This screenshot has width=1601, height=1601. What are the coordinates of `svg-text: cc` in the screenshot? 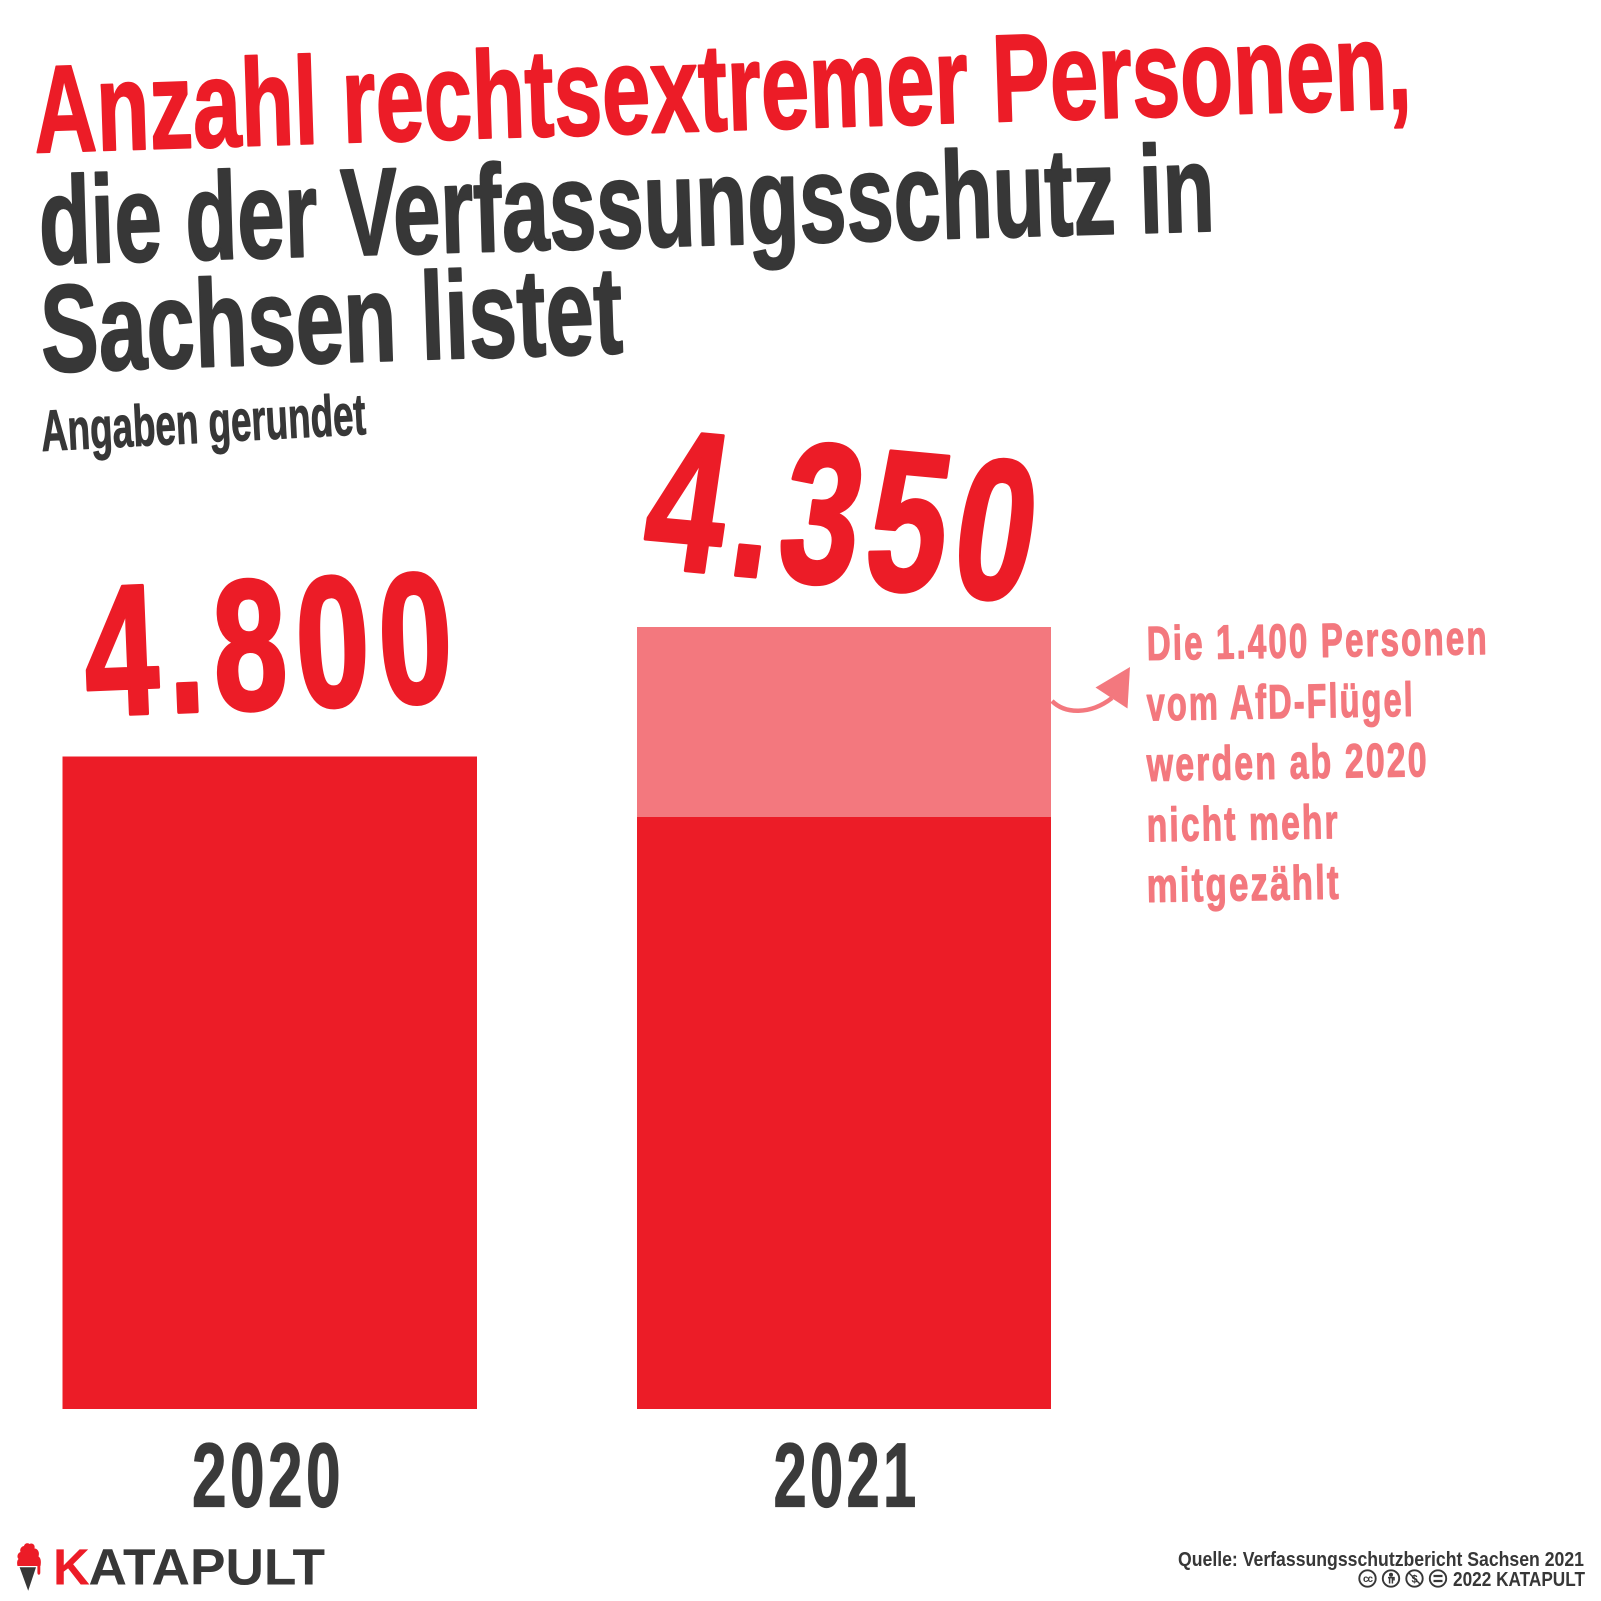 It's located at (1368, 1579).